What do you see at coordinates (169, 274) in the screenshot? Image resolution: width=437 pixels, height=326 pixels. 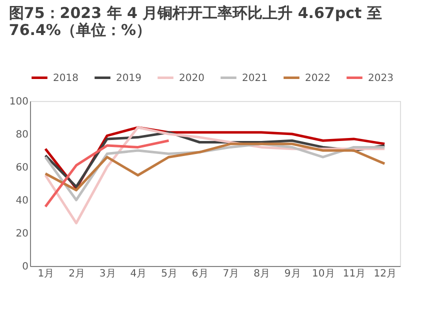 I see `x-tick-label: 5月` at bounding box center [169, 274].